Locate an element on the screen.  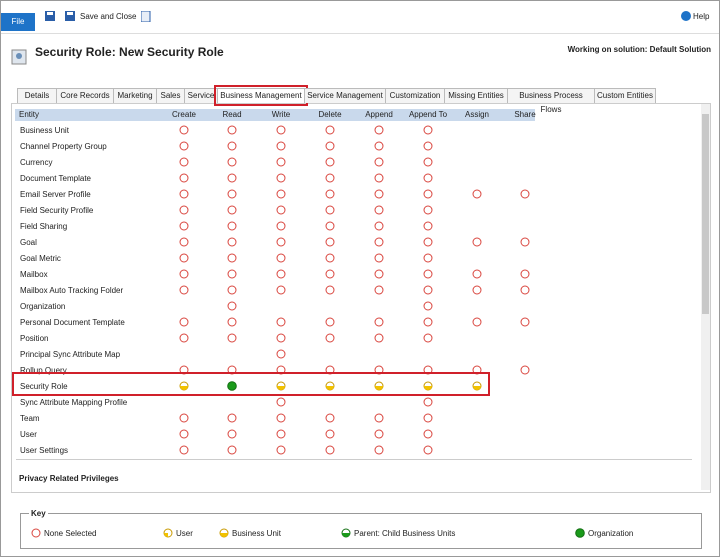
tab: Service is located at coordinates (201, 95).